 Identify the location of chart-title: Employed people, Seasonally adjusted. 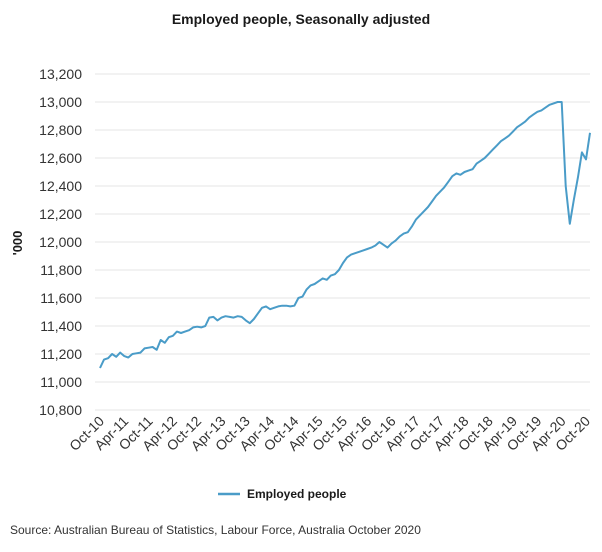
(301, 19).